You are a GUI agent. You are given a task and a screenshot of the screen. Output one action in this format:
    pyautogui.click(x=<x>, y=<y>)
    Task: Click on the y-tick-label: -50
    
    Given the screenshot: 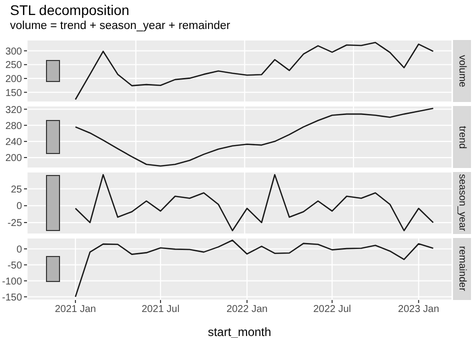 What is the action you would take?
    pyautogui.click(x=15, y=266)
    